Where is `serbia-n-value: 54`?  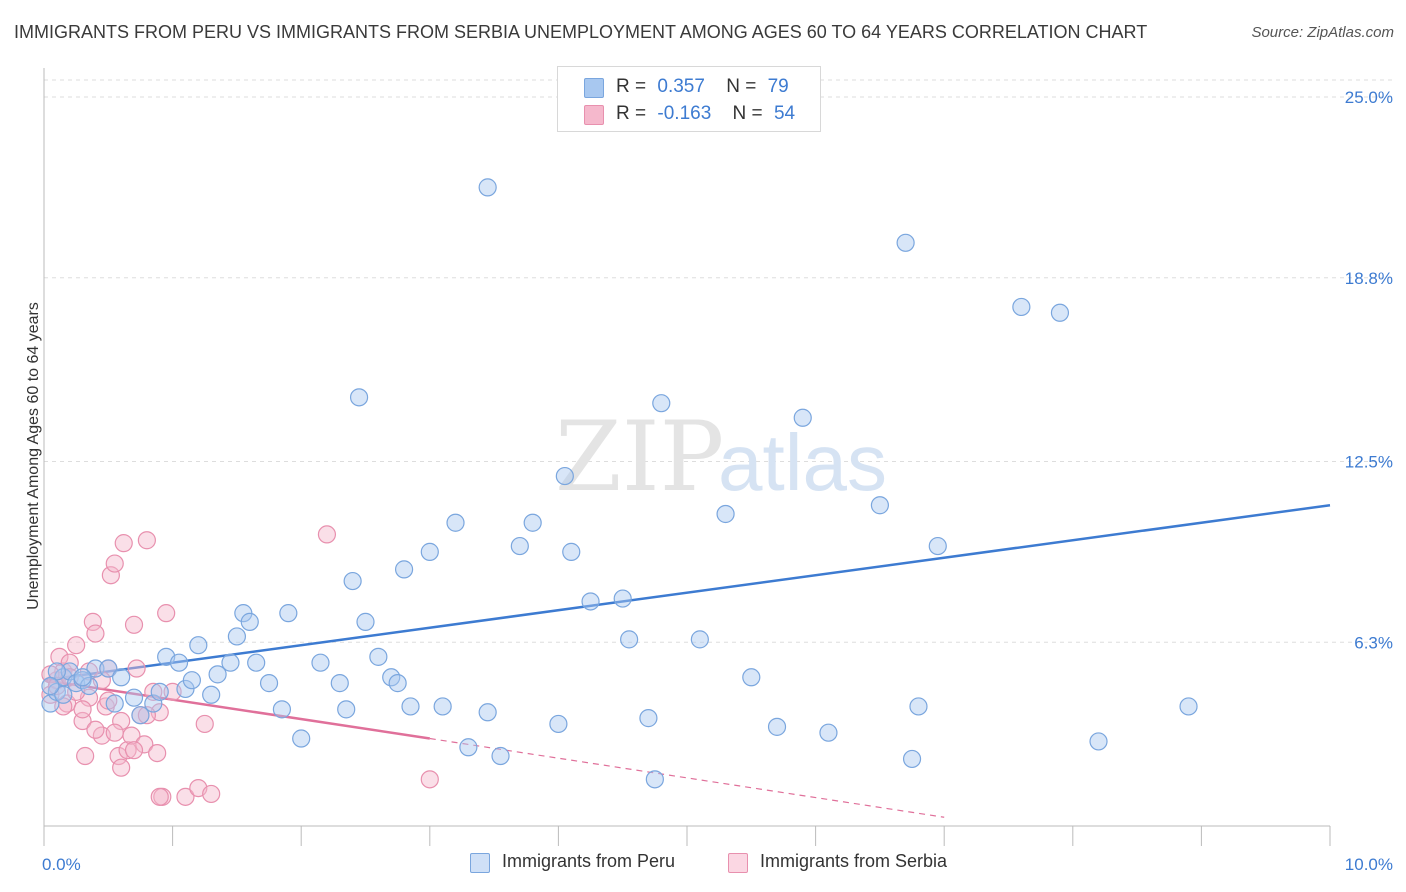 serbia-n-value: 54 is located at coordinates (784, 113).